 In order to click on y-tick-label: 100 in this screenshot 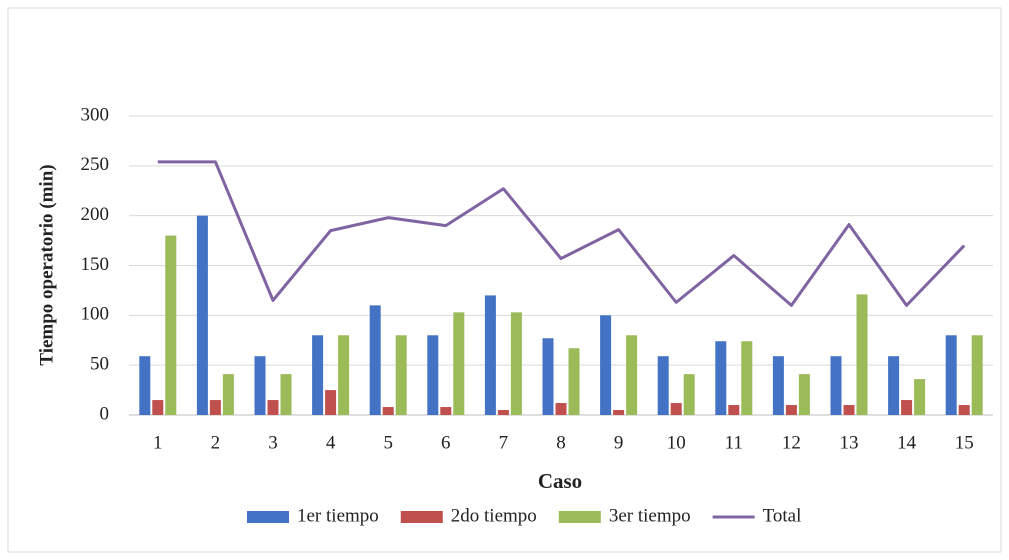, I will do `click(95, 314)`.